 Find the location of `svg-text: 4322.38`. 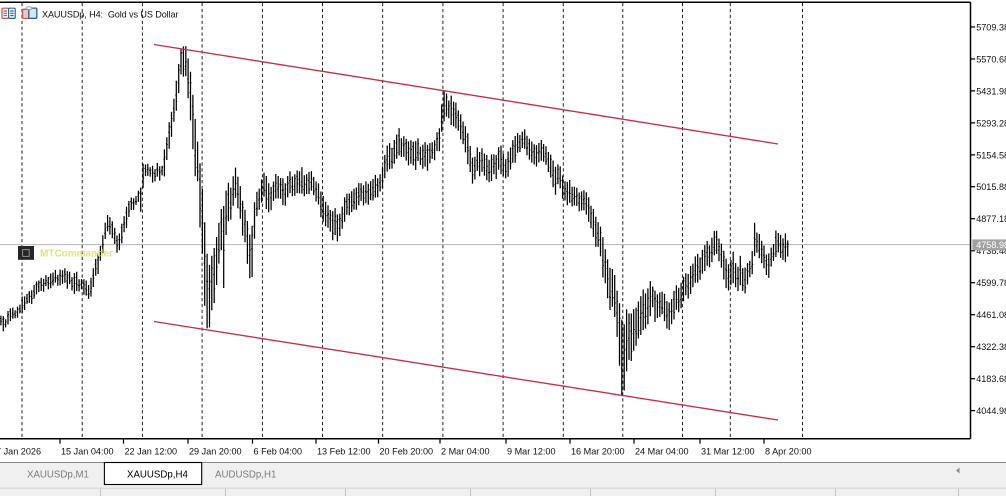

svg-text: 4322.38 is located at coordinates (991, 347).